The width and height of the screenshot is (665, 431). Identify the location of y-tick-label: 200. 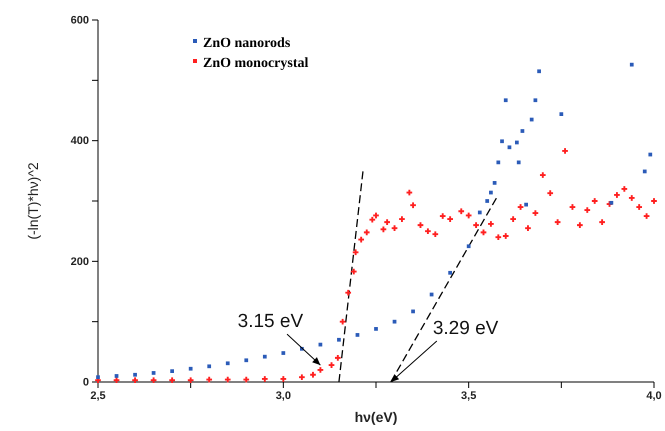
(79, 262).